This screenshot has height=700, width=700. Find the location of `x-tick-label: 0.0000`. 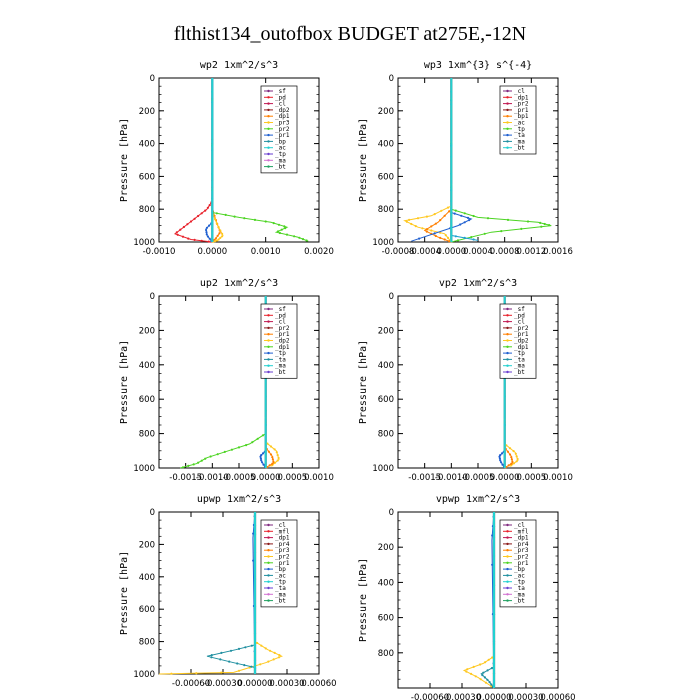

x-tick-label: 0.0000 is located at coordinates (212, 252).